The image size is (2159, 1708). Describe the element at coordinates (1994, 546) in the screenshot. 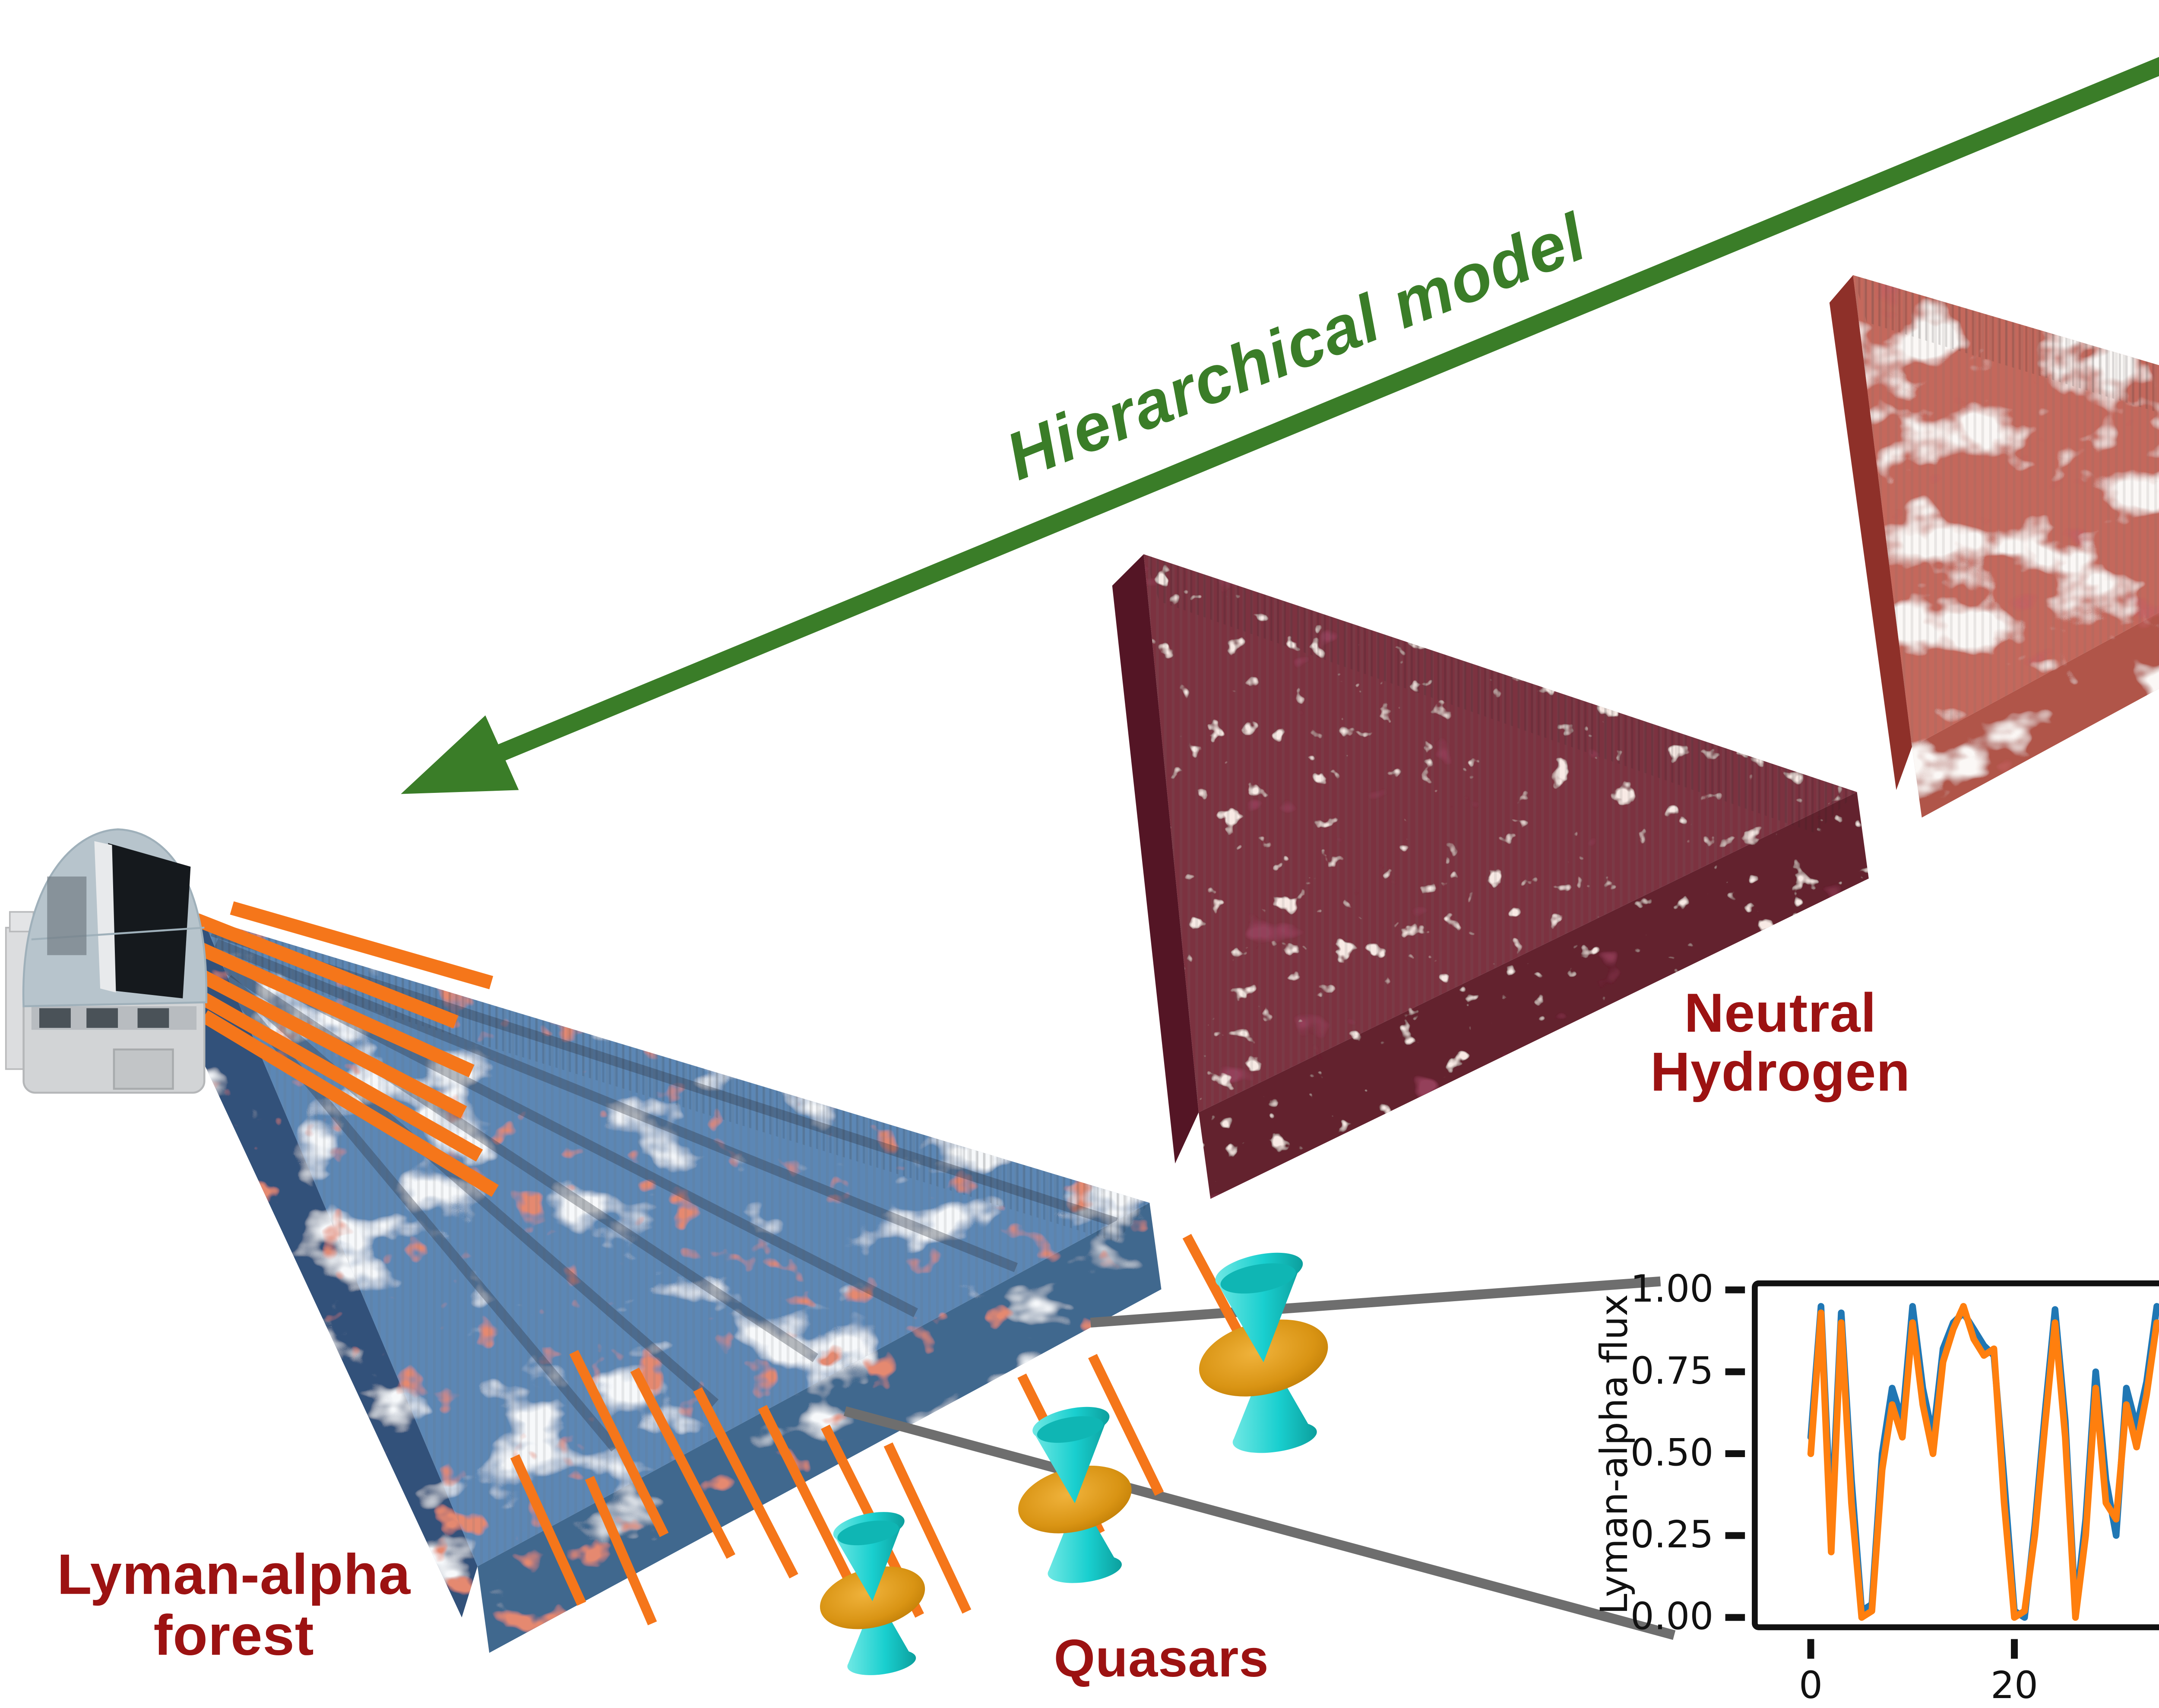

I see `ionized-gas-wedge` at that location.